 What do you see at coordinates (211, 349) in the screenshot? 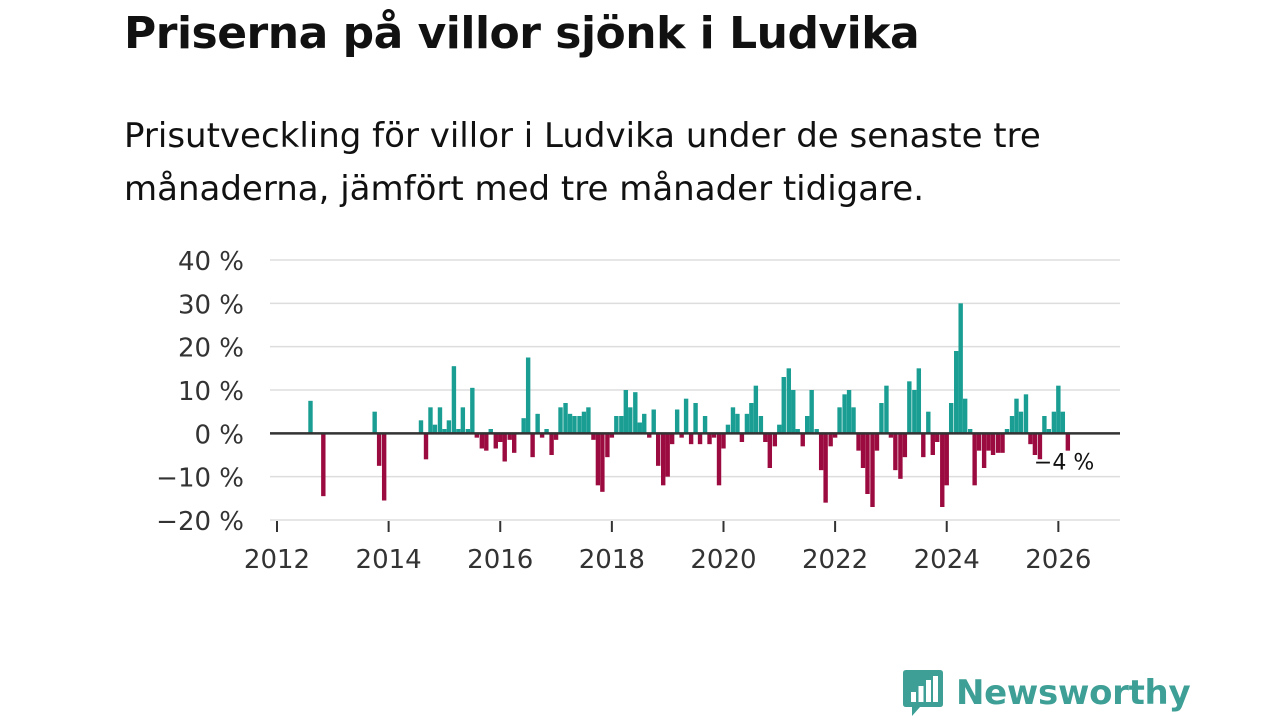
I see `y-tick-label: 20 %` at bounding box center [211, 349].